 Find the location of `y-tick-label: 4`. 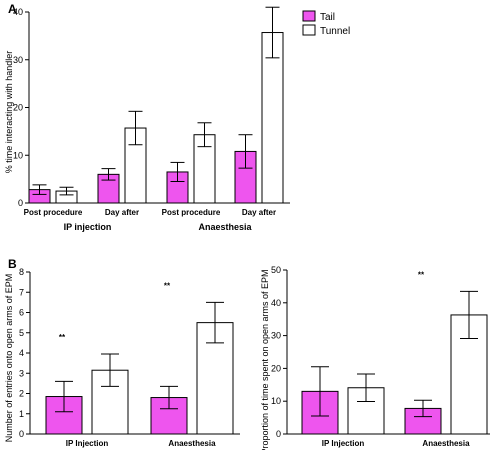

y-tick-label: 4 is located at coordinates (21, 353).